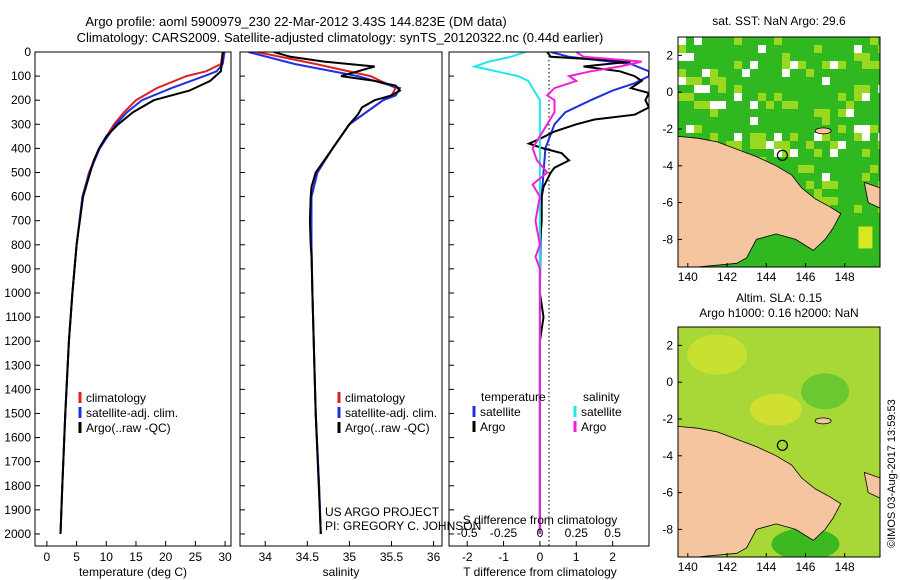 The height and width of the screenshot is (580, 900). Describe the element at coordinates (688, 277) in the screenshot. I see `map-xtick-label: 140` at that location.